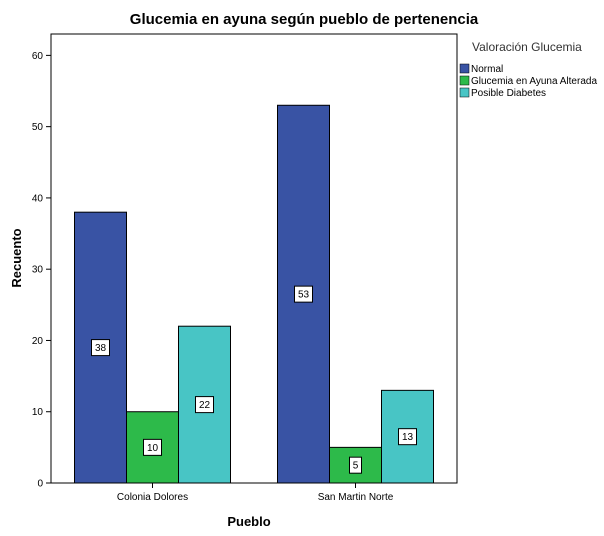 Image resolution: width=604 pixels, height=536 pixels. I want to click on legend-label: Posible Diabetes, so click(508, 93).